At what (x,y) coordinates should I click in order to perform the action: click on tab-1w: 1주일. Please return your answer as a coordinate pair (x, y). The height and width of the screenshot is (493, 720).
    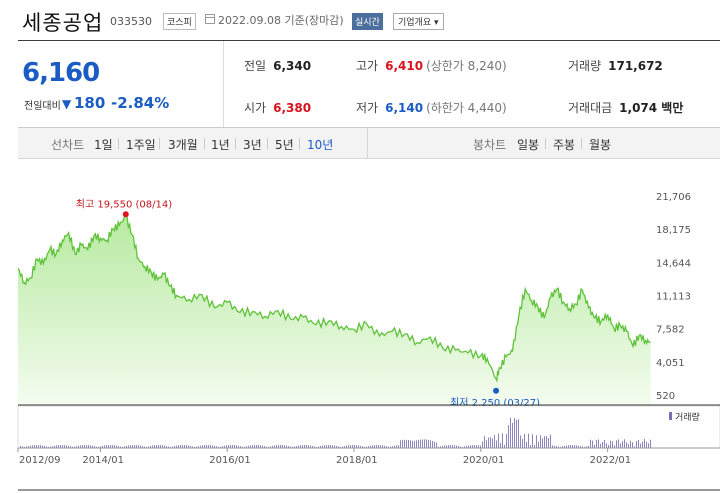
    Looking at the image, I should click on (141, 145).